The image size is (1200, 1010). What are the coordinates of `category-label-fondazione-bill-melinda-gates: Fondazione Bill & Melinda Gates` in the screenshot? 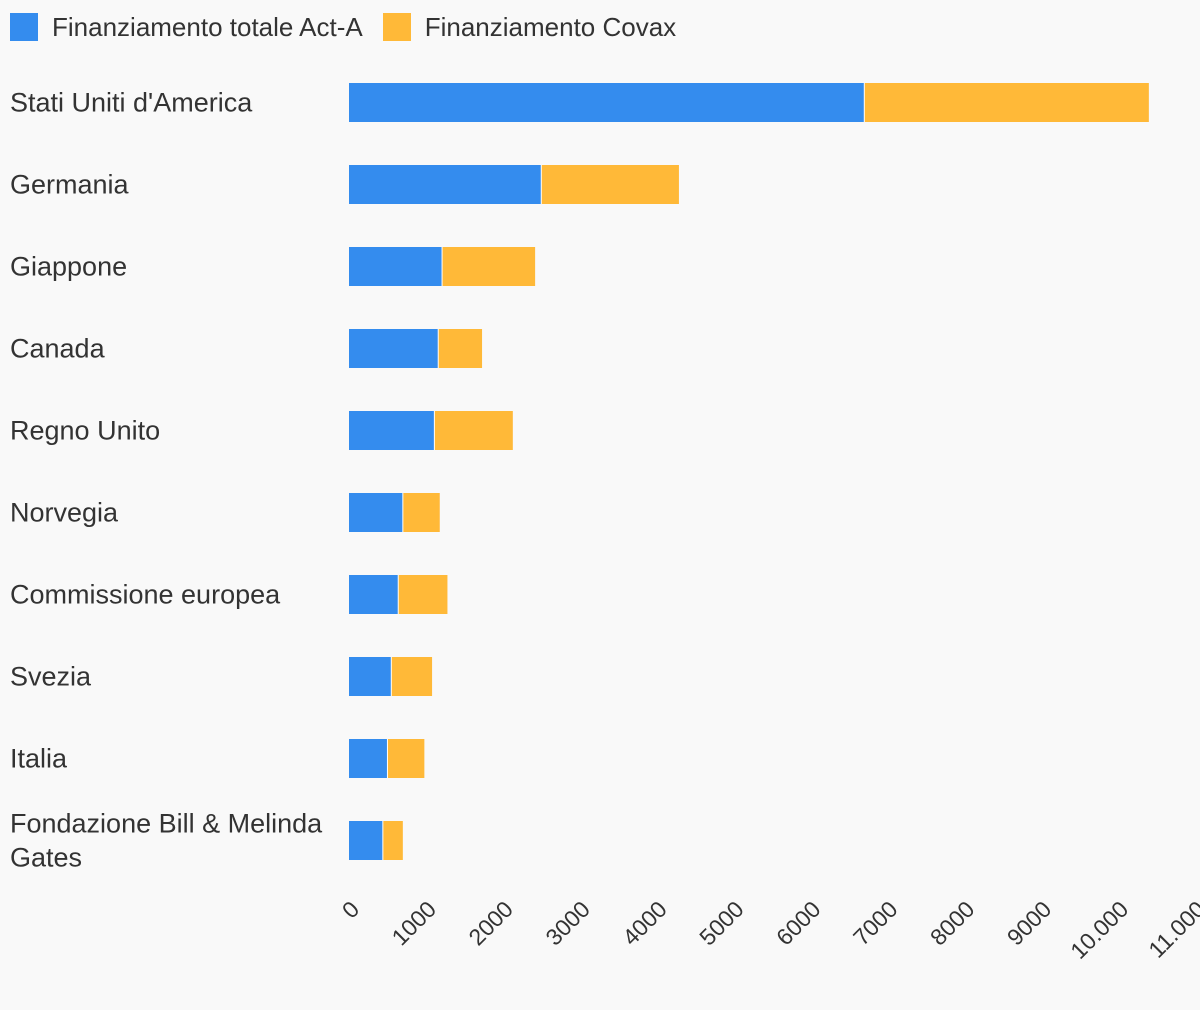 It's located at (166, 841).